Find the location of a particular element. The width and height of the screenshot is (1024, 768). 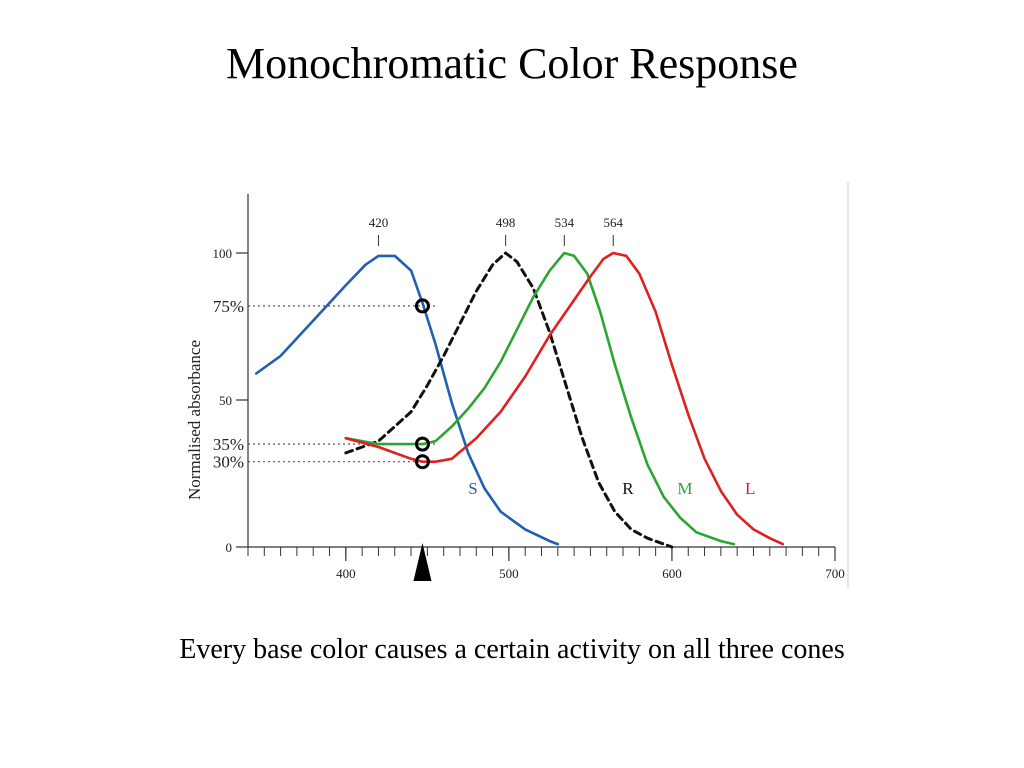

series-label-m: M is located at coordinates (684, 488).